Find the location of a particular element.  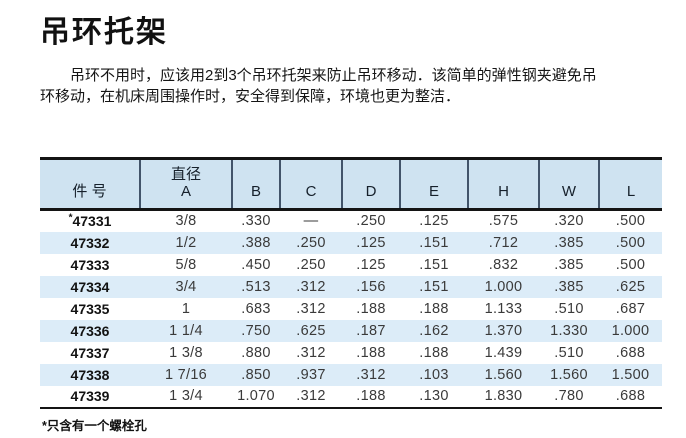

value-cell: 1.500 is located at coordinates (630, 374).